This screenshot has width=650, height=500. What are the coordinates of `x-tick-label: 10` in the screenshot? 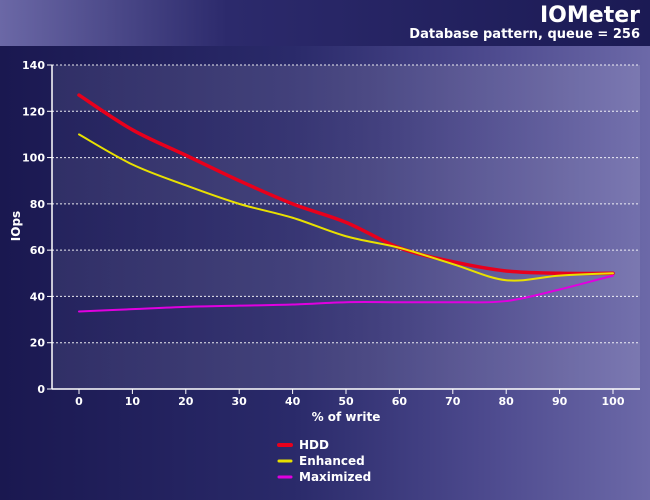 It's located at (133, 401).